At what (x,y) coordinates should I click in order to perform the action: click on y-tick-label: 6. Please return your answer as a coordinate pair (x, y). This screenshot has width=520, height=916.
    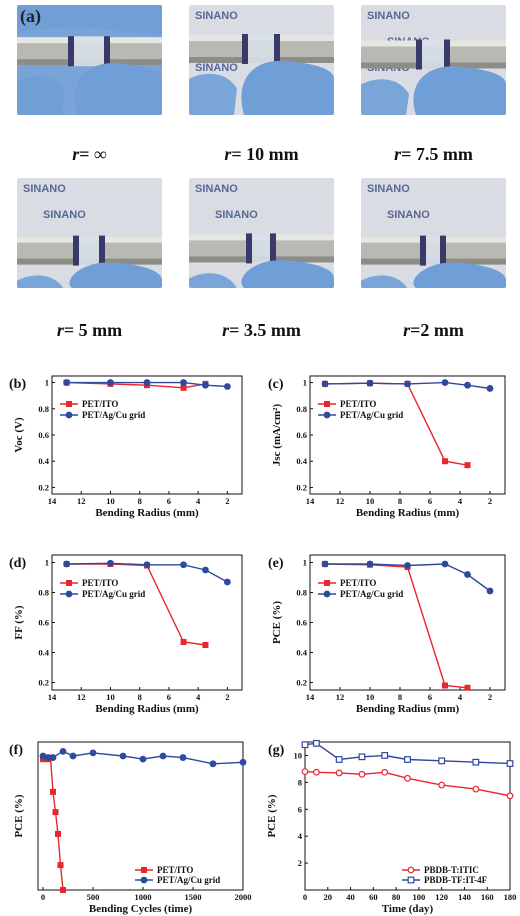
    Looking at the image, I should click on (300, 809).